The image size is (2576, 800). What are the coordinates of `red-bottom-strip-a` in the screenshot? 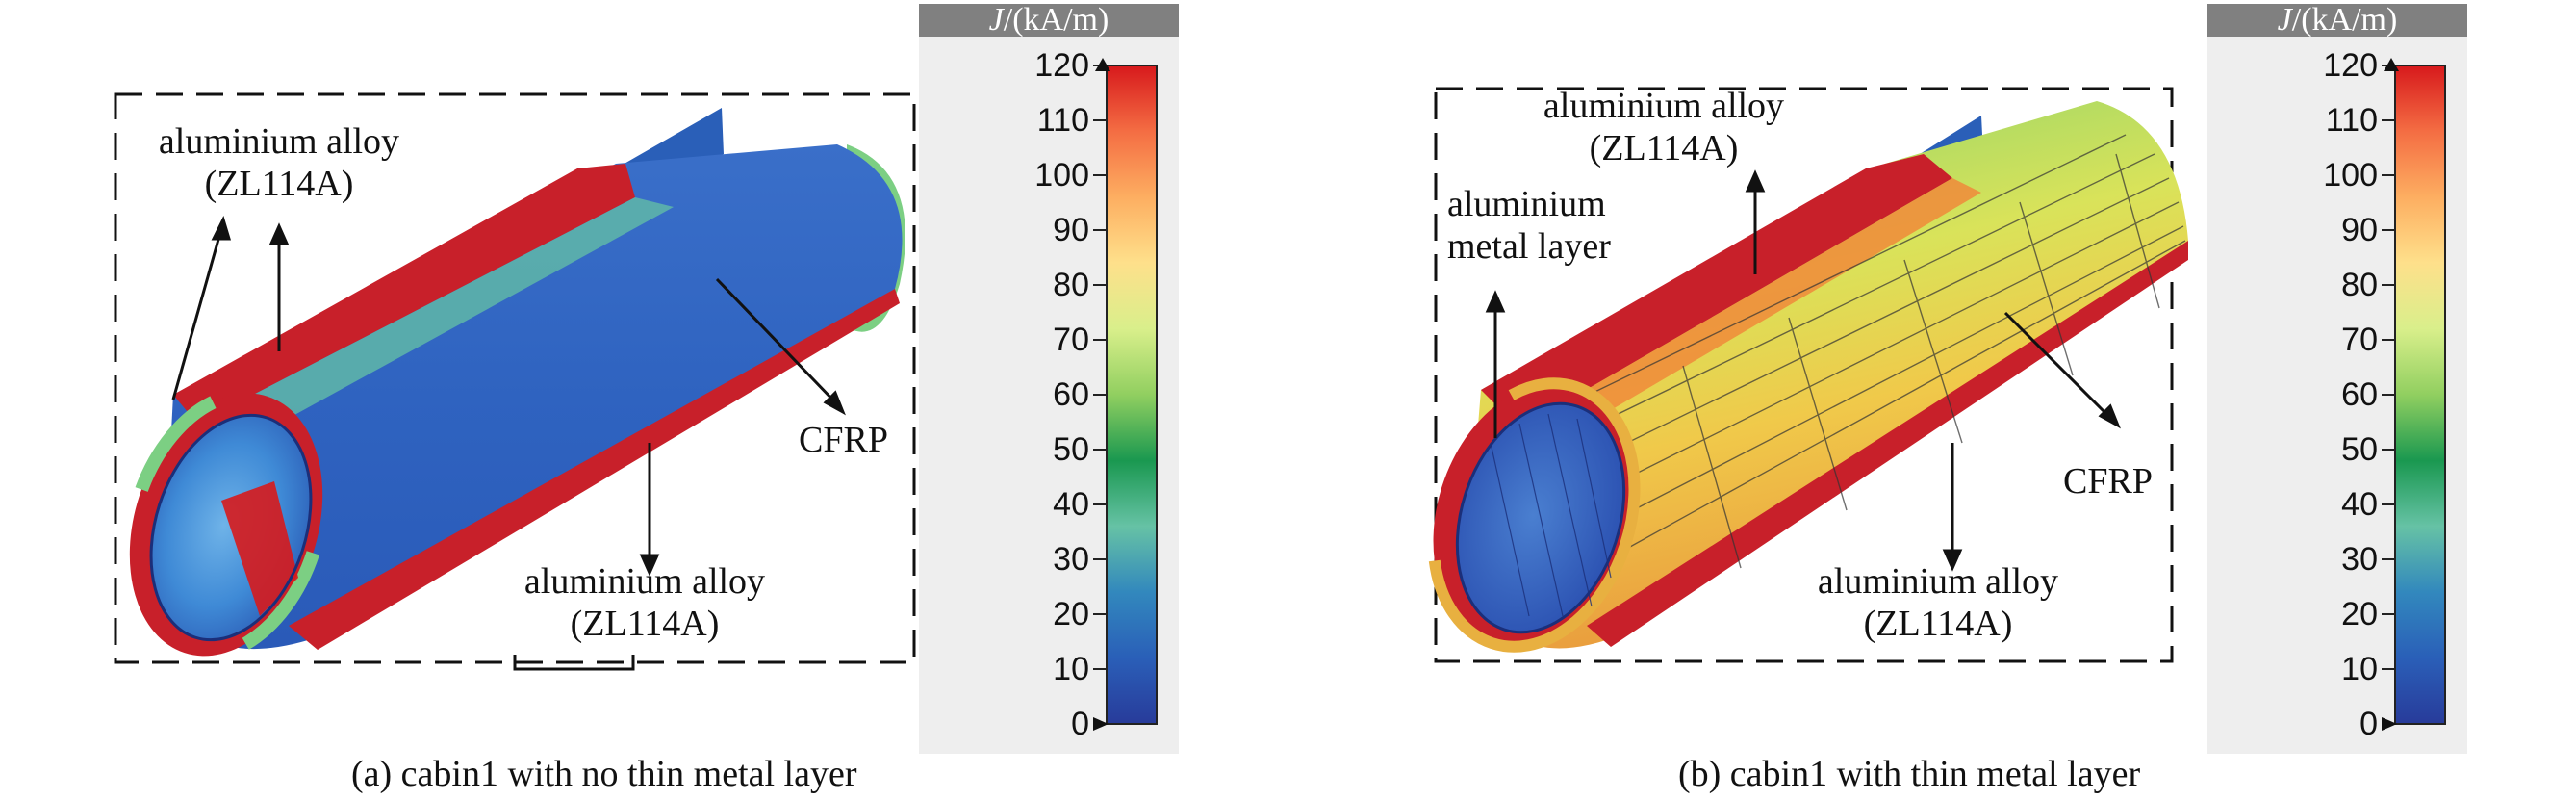 It's located at (594, 469).